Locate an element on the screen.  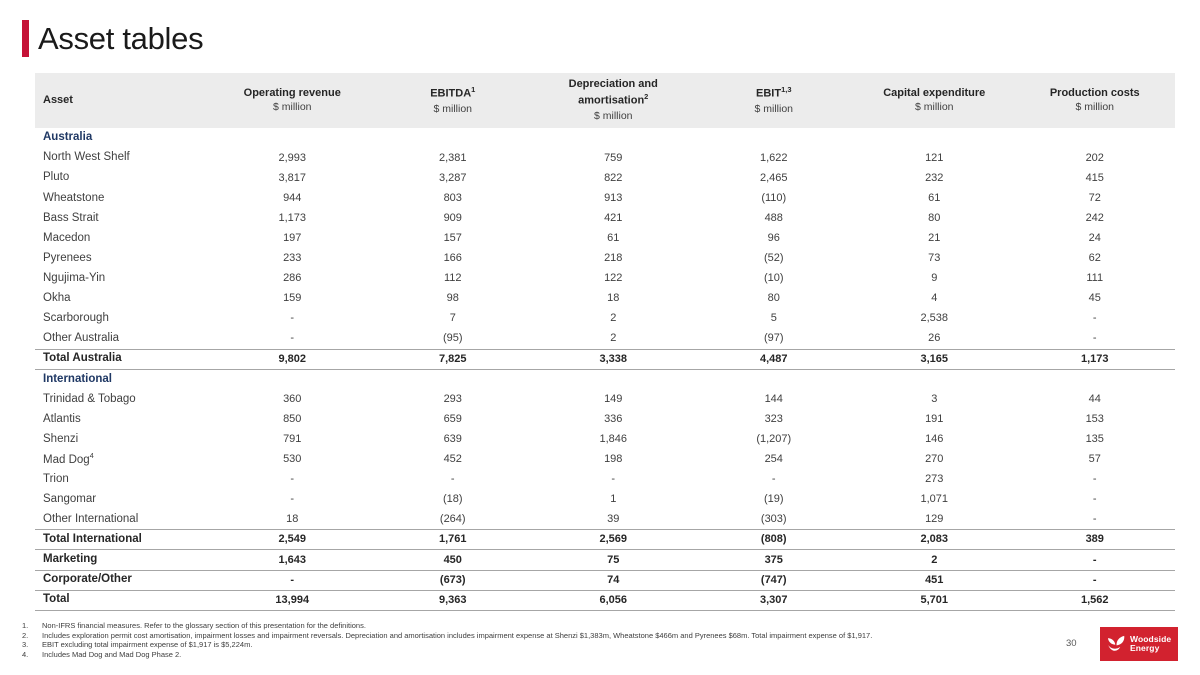
row-label: Mad Dog4 is located at coordinates (68, 459).